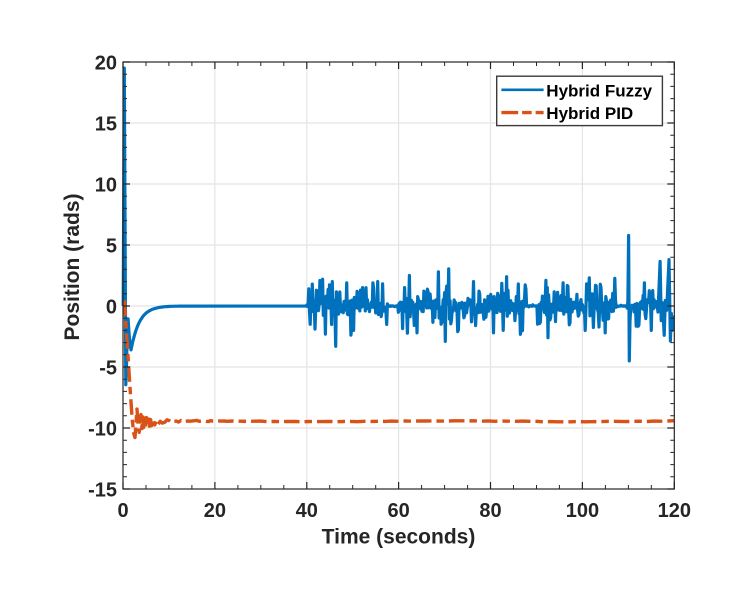 The image size is (750, 600). I want to click on svg-text: Position (rads), so click(72, 266).